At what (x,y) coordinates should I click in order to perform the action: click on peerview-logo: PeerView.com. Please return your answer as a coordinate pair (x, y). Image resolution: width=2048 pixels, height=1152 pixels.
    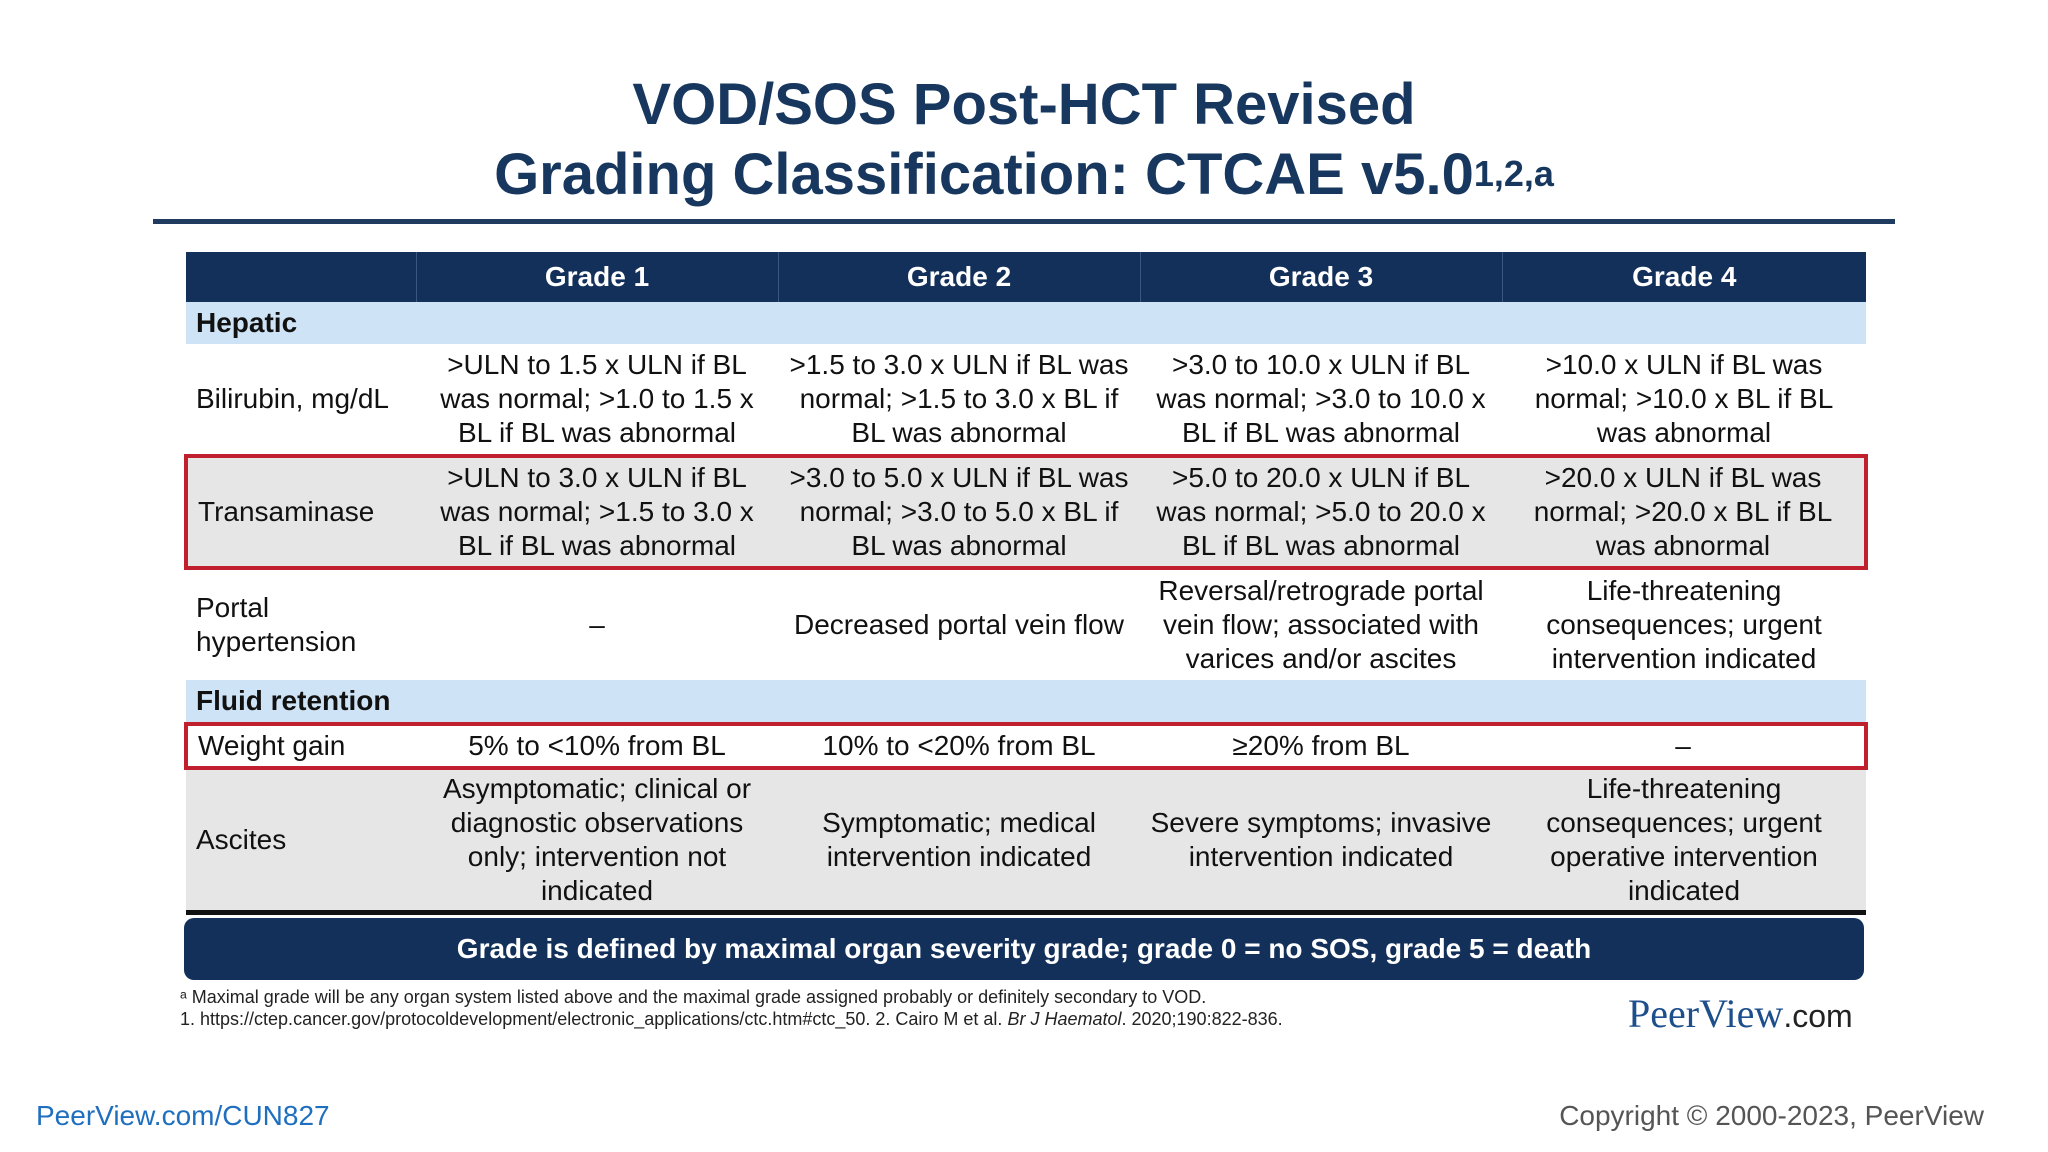
    Looking at the image, I should click on (1740, 1013).